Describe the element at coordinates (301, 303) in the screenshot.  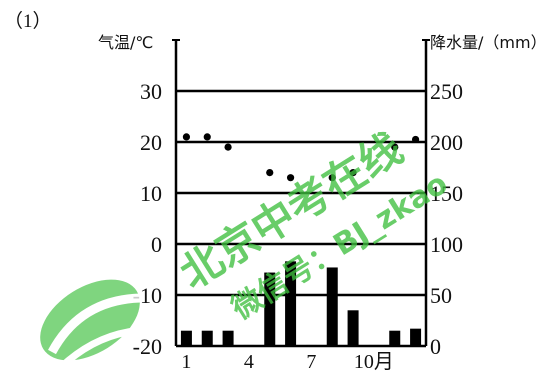
I see `precipitation-bars` at that location.